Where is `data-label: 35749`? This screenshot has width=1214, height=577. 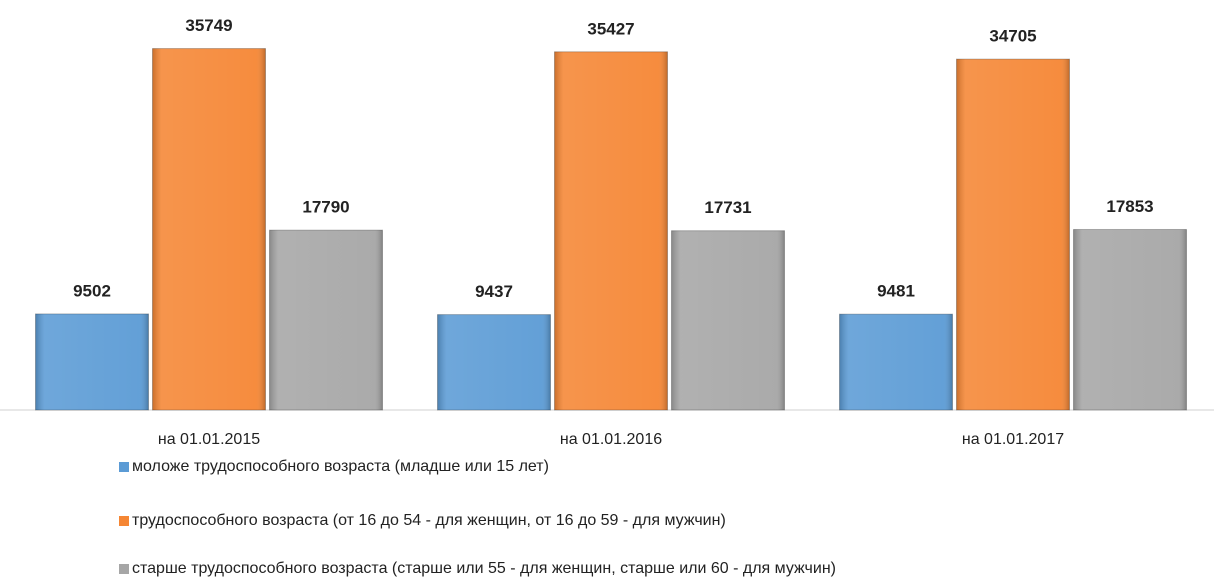
data-label: 35749 is located at coordinates (208, 25).